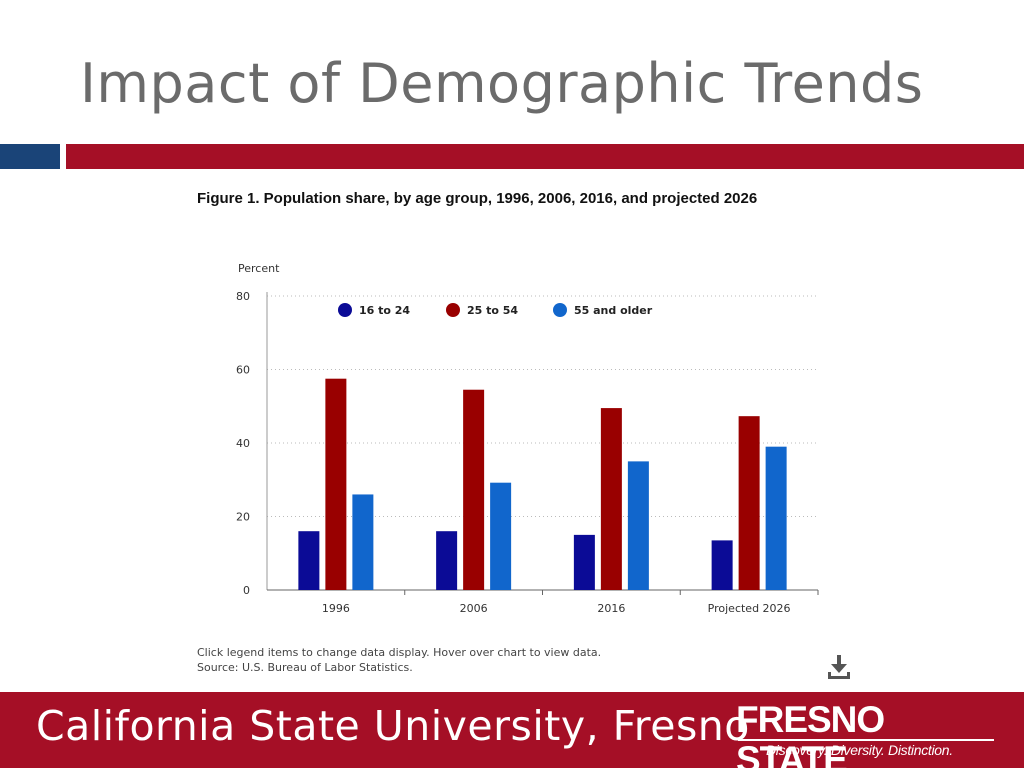 The height and width of the screenshot is (780, 1024). I want to click on legend-item-25-to-54: 25 to 54, so click(482, 310).